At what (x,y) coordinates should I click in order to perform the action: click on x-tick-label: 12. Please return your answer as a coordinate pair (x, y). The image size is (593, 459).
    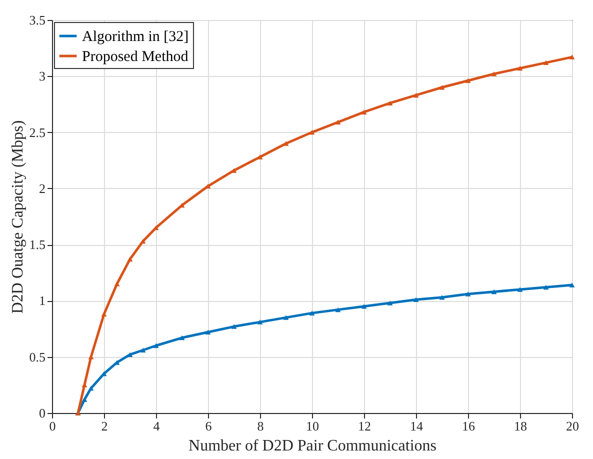
    Looking at the image, I should click on (364, 426).